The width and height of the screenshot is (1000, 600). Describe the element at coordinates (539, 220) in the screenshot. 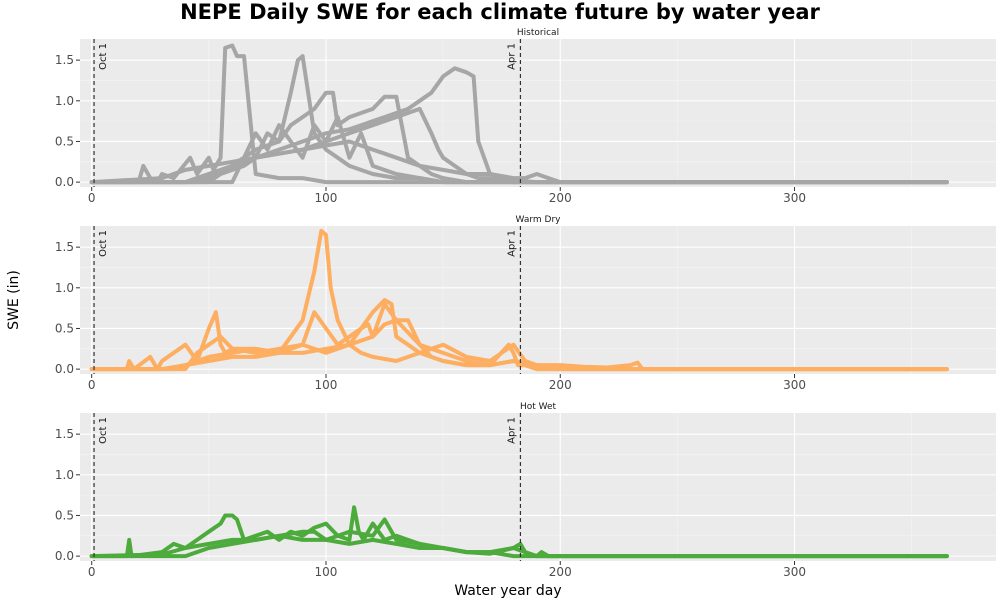

I see `facet-label: Warm Dry` at that location.